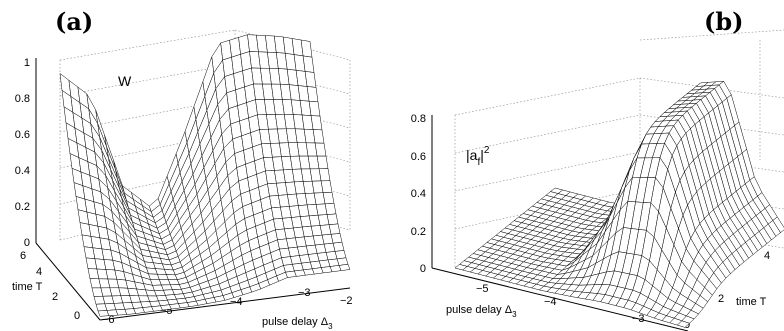  I want to click on panel-a-y-label: time T, so click(27, 287).